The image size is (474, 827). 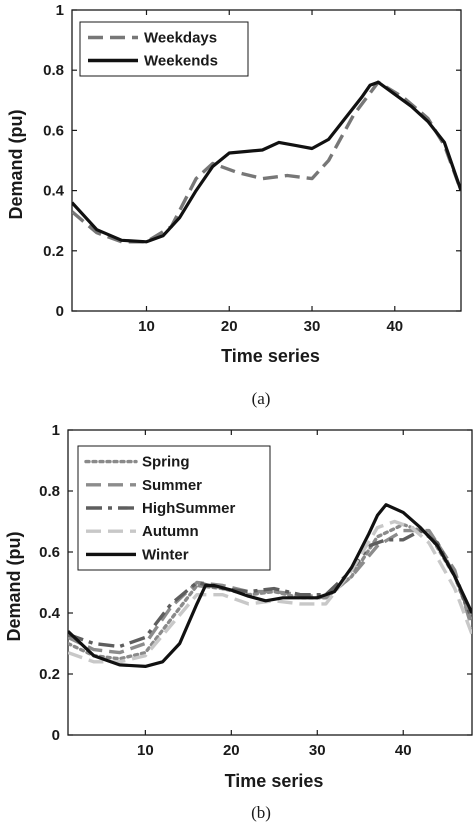 I want to click on legend-label-highsummer: HighSummer, so click(x=189, y=508).